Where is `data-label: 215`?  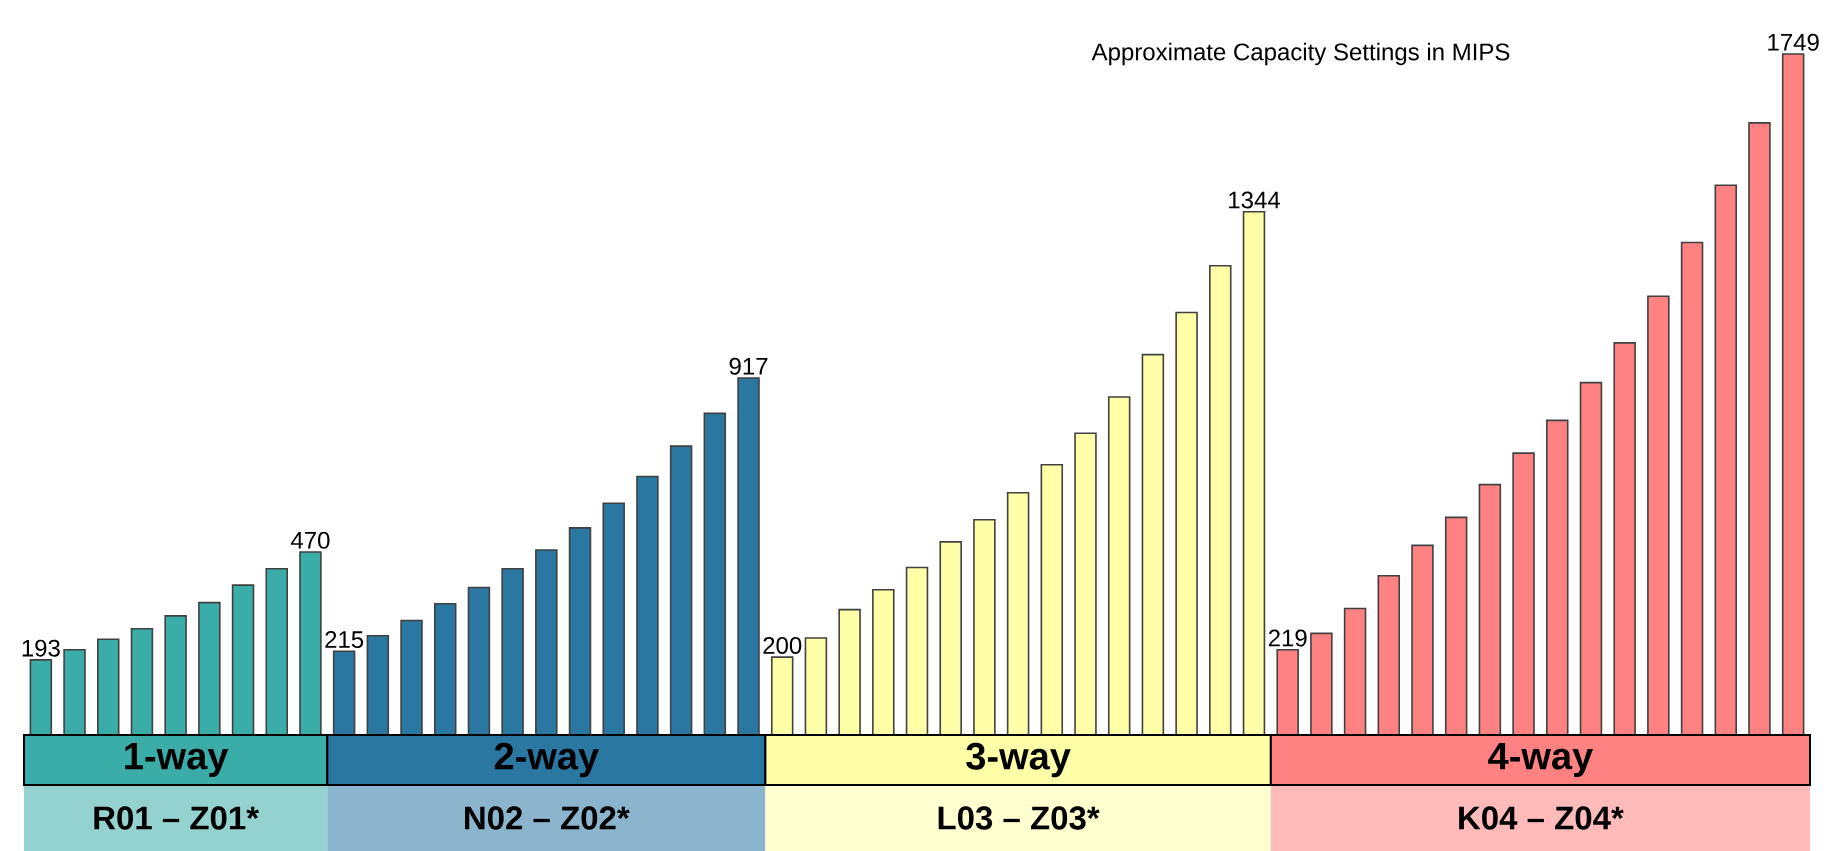 data-label: 215 is located at coordinates (344, 640).